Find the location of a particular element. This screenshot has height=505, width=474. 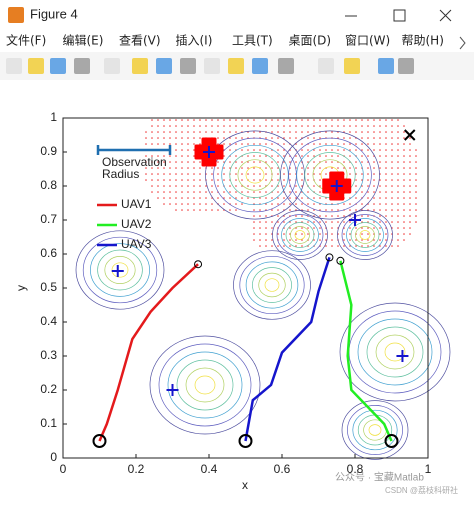

menu-item: 编辑(E) is located at coordinates (83, 40).